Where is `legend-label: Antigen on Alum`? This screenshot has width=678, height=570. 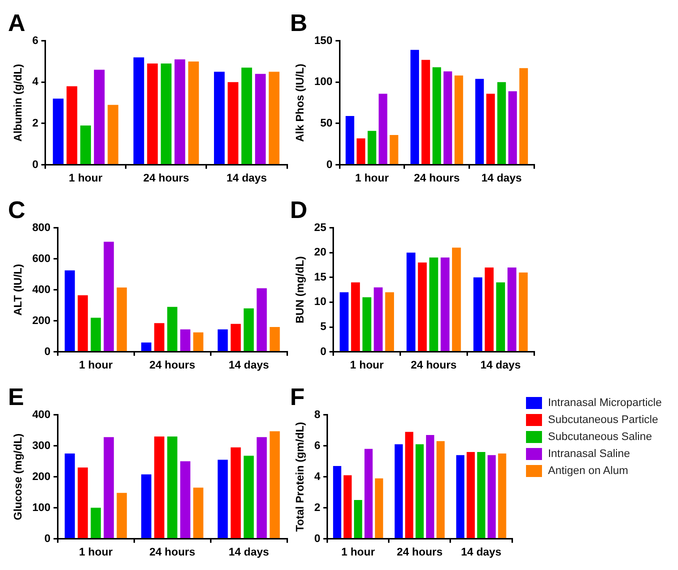
legend-label: Antigen on Alum is located at coordinates (588, 470).